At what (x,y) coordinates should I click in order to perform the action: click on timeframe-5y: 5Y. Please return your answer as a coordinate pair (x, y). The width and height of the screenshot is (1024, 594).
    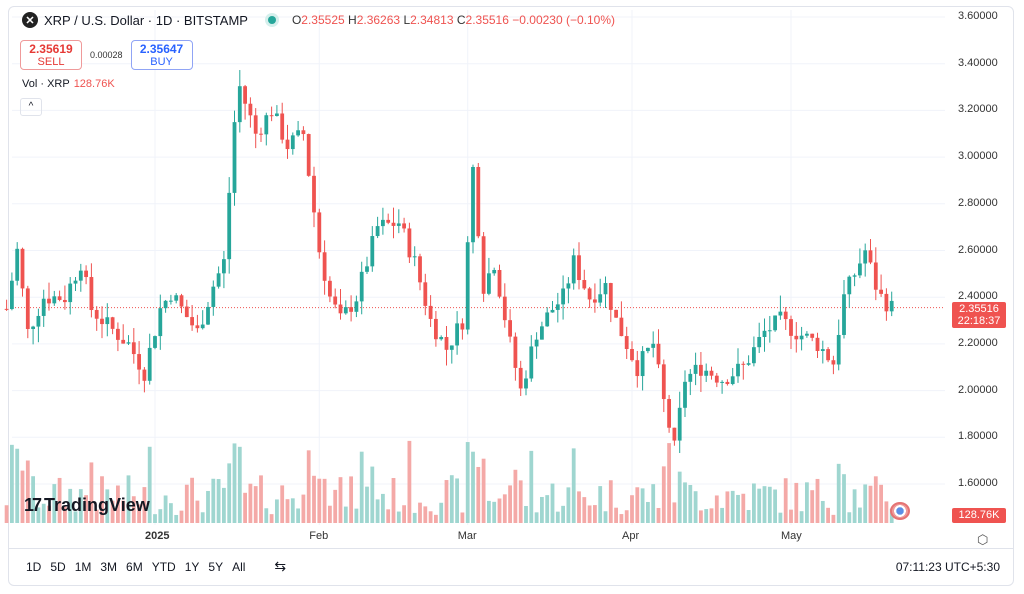
    Looking at the image, I should click on (216, 566).